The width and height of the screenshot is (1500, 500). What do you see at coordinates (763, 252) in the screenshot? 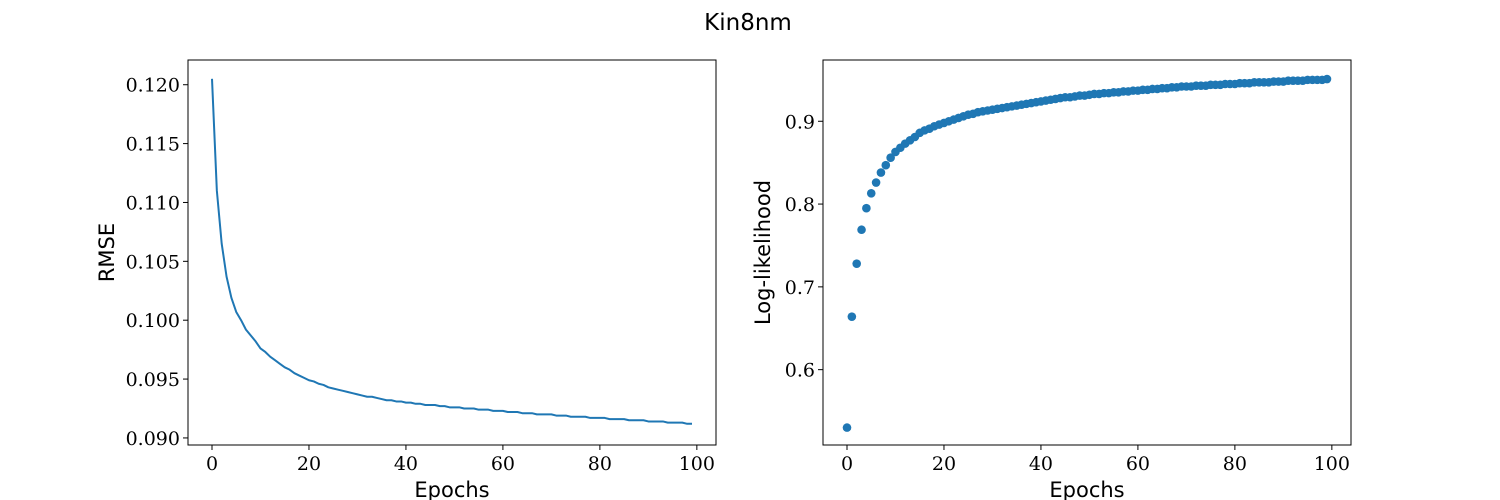
I see `y-axis-label: Log-likelihood` at bounding box center [763, 252].